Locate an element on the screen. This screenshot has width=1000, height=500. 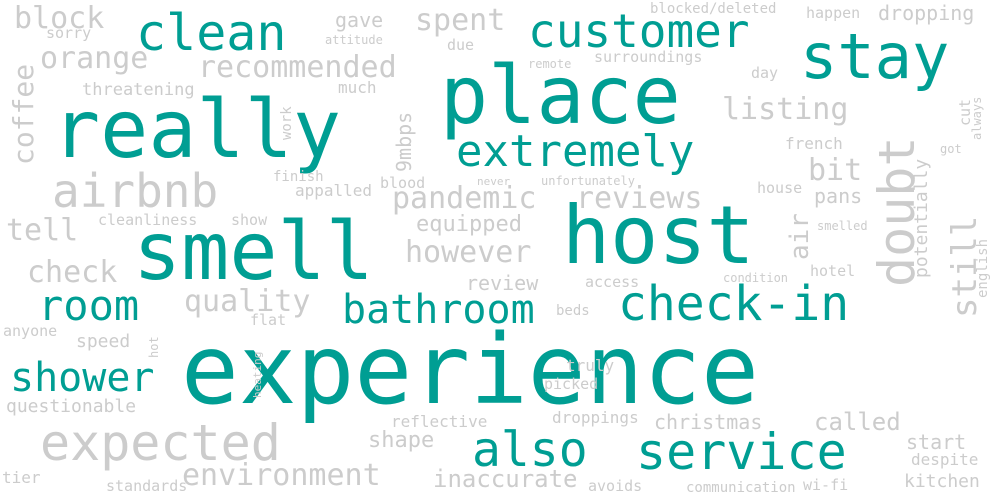
word-truly: truly is located at coordinates (590, 365).